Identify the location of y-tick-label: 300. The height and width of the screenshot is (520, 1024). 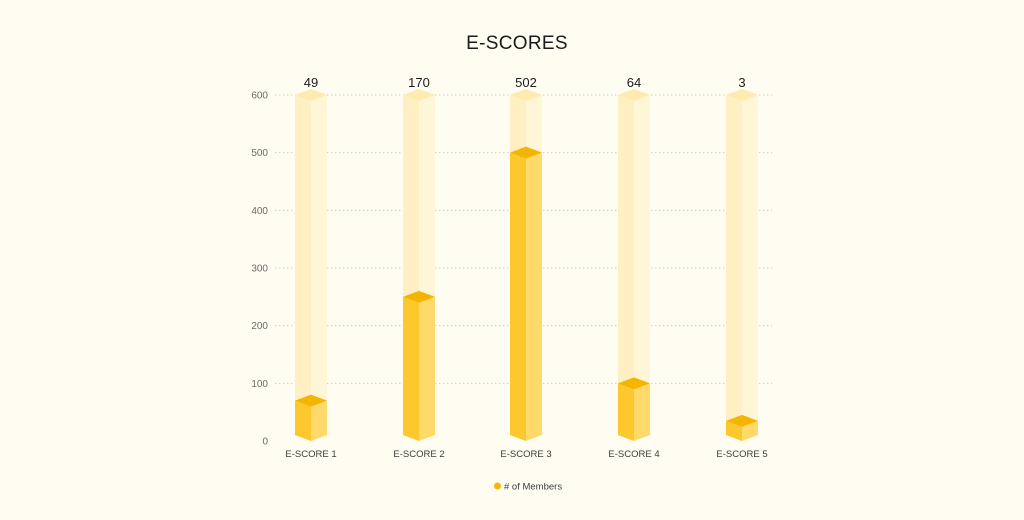
(259, 269).